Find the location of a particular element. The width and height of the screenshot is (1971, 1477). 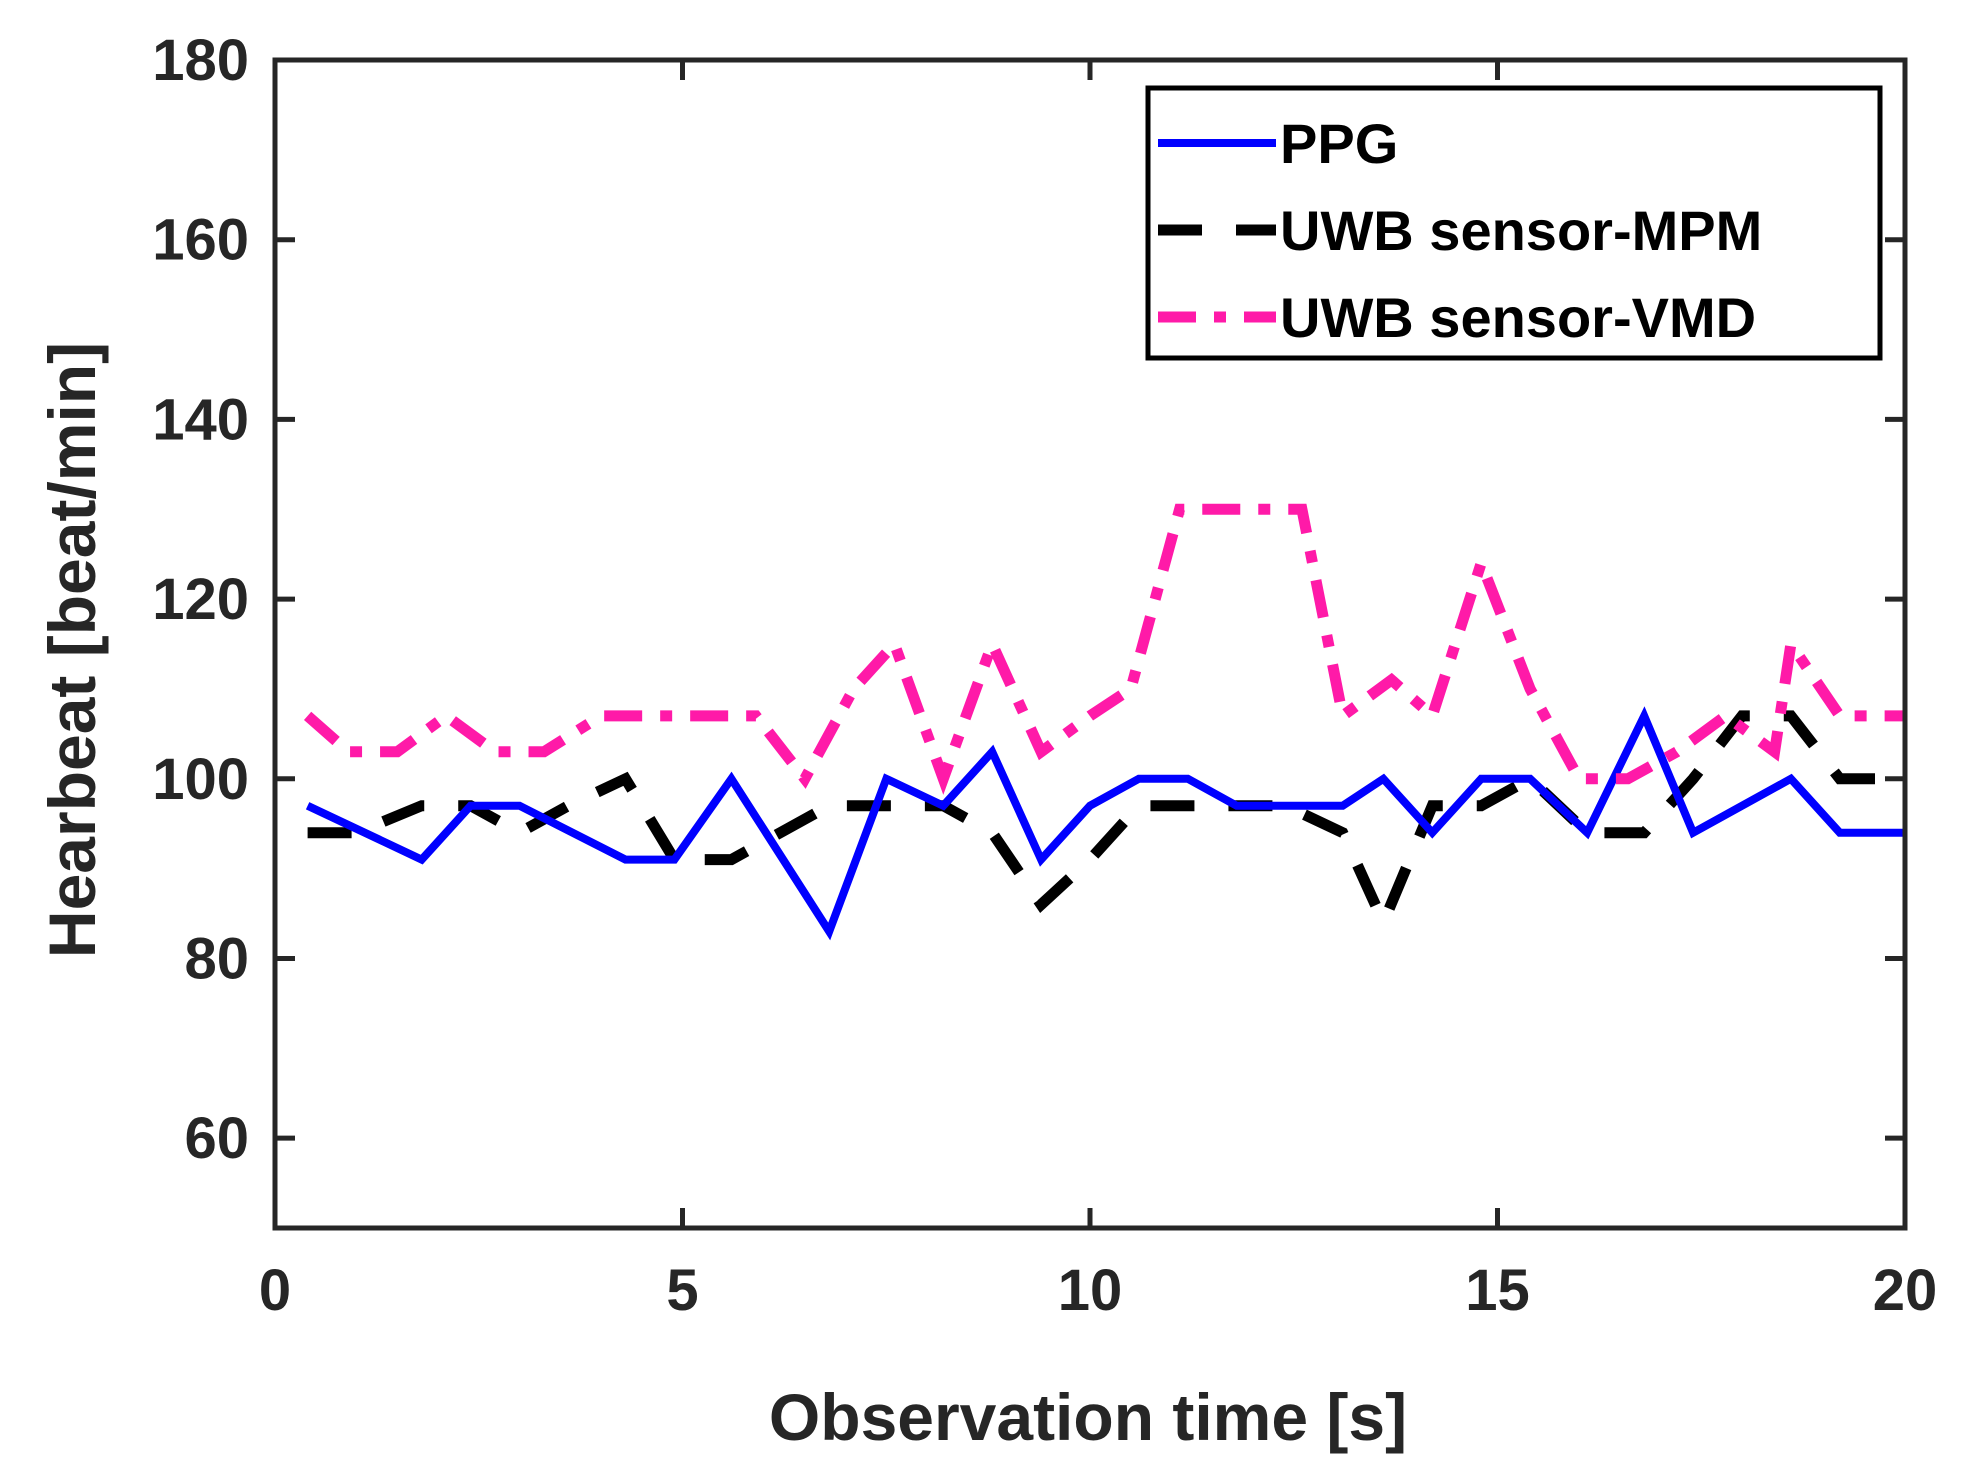

y-tick-label: 120 is located at coordinates (200, 599).